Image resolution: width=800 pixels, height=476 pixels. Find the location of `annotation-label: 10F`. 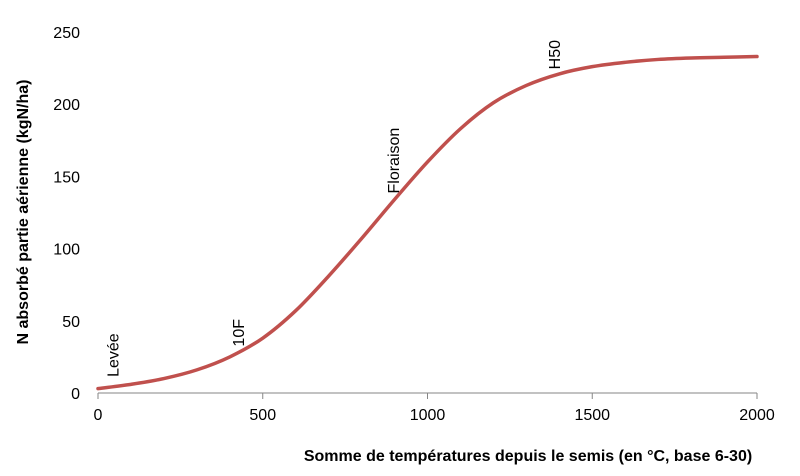

annotation-label: 10F is located at coordinates (239, 333).